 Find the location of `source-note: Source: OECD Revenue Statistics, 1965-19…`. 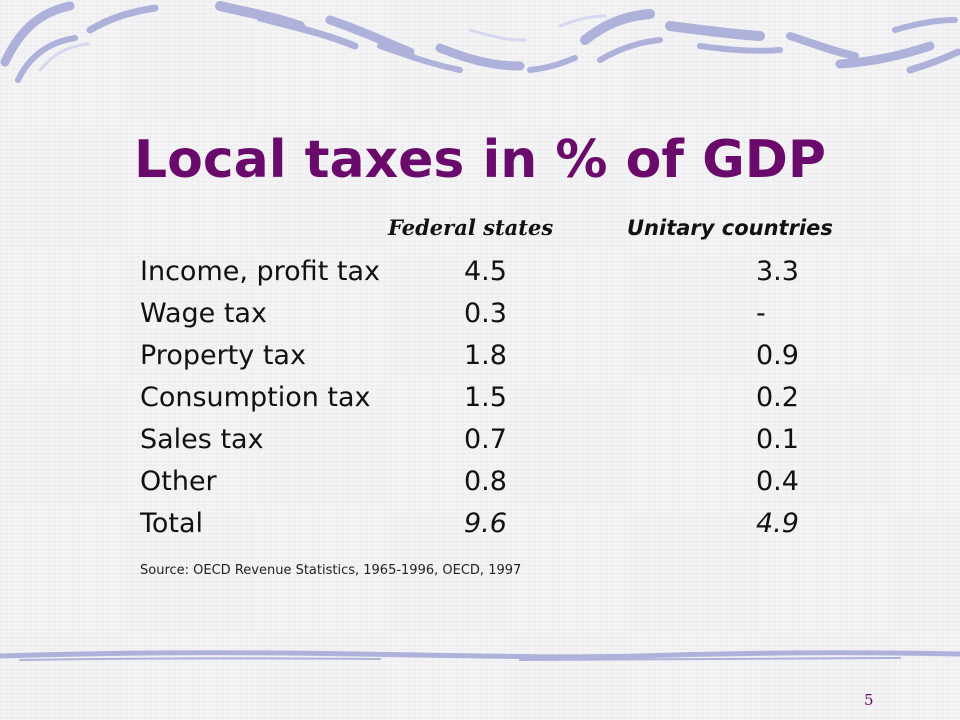

source-note: Source: OECD Revenue Statistics, 1965-19… is located at coordinates (331, 570).